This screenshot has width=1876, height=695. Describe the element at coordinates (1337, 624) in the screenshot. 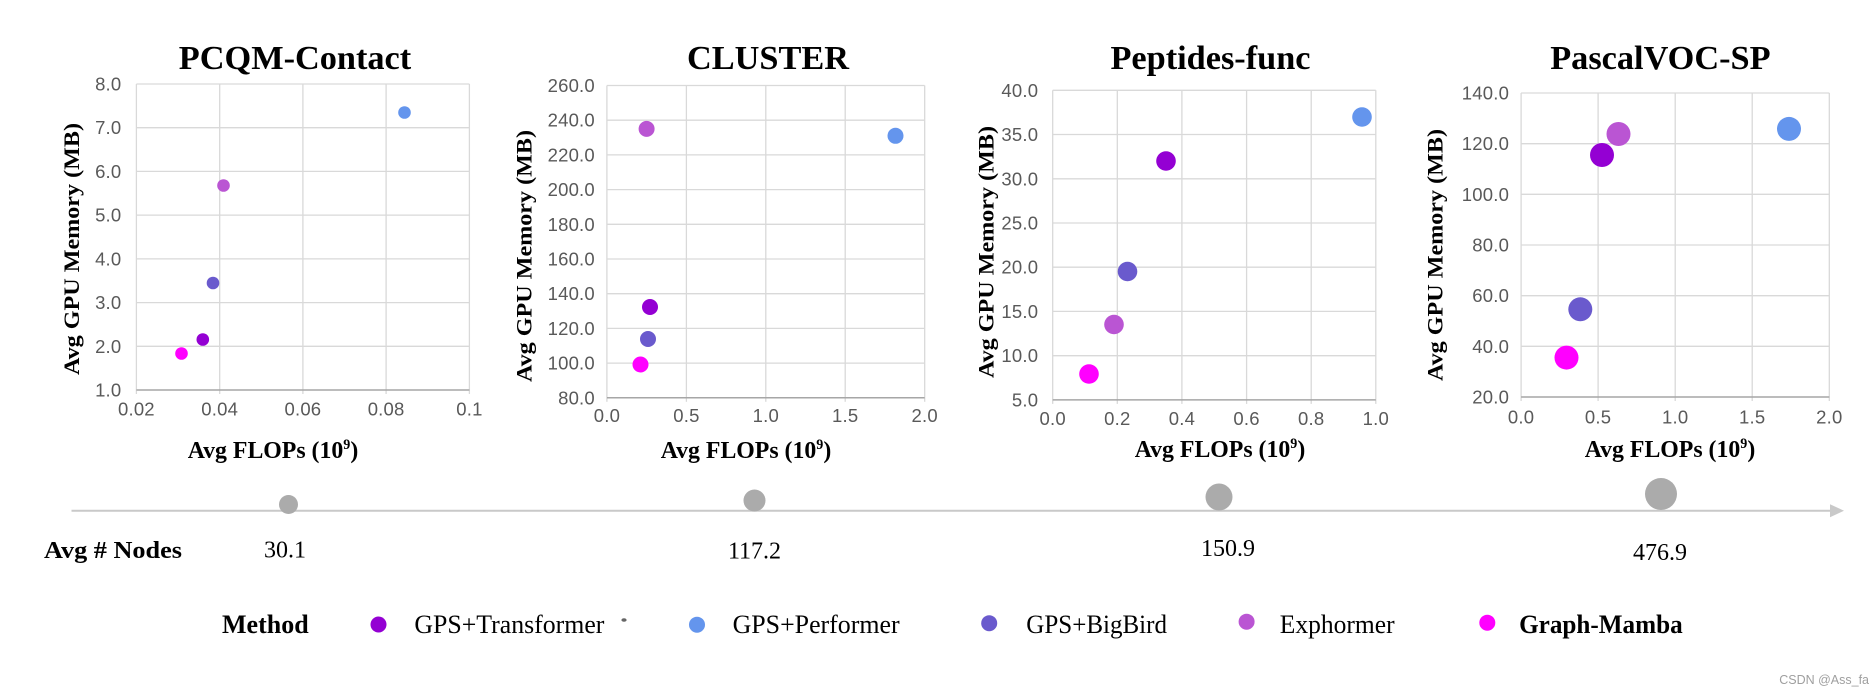

I see `svg-text: Exphormer` at that location.